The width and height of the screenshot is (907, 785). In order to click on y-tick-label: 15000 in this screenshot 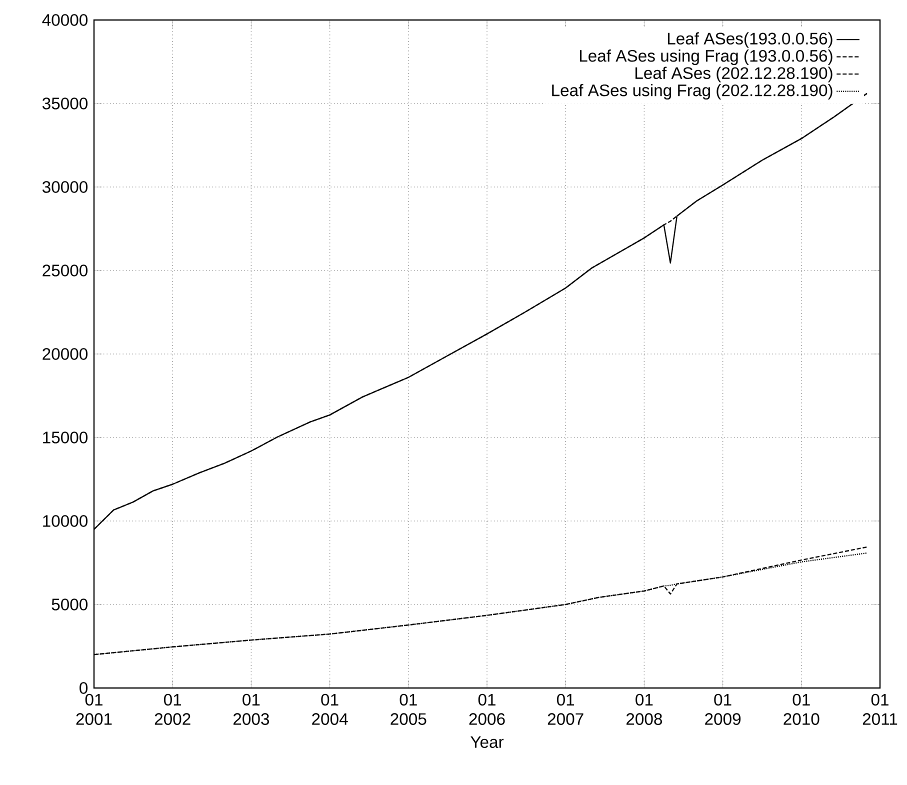, I will do `click(65, 438)`.